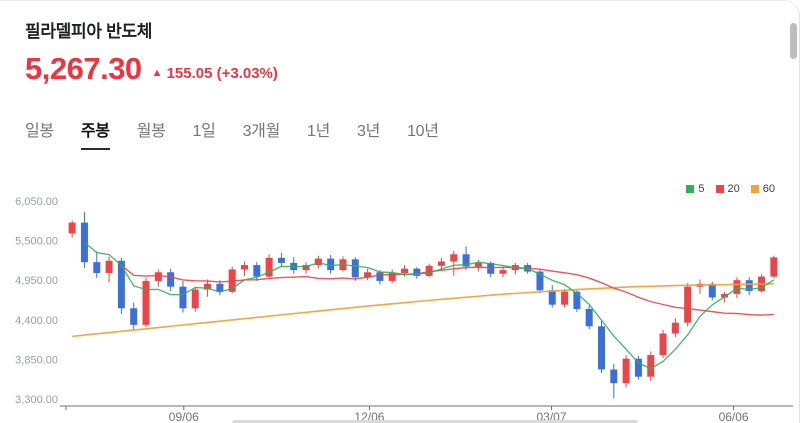 Image resolution: width=800 pixels, height=423 pixels. I want to click on scrollbar-thumb, so click(793, 41).